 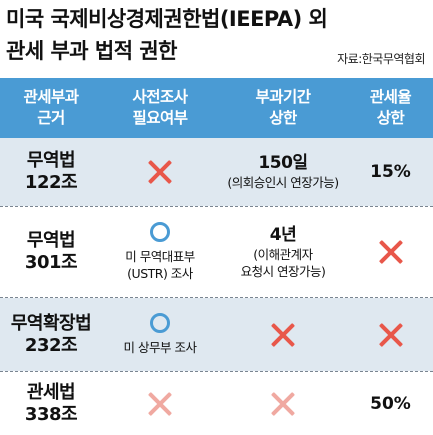 I want to click on period-note: (이해관계자, so click(x=283, y=254).